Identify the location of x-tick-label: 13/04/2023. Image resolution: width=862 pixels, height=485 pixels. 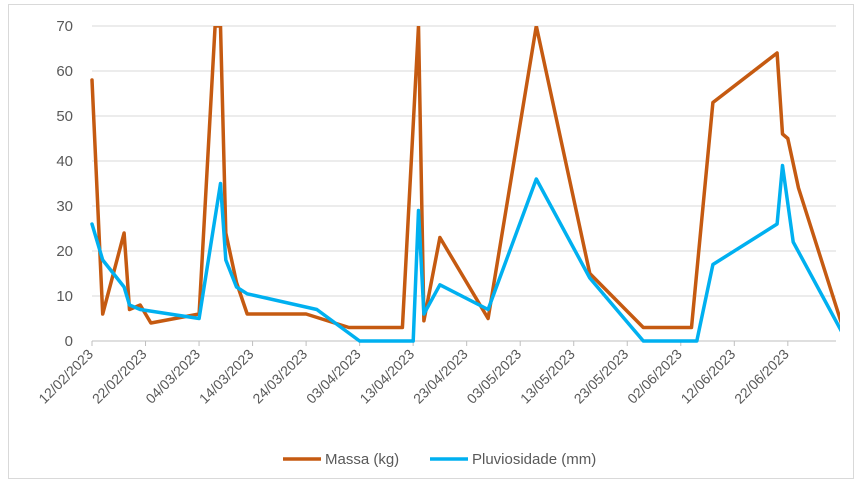
(386, 376).